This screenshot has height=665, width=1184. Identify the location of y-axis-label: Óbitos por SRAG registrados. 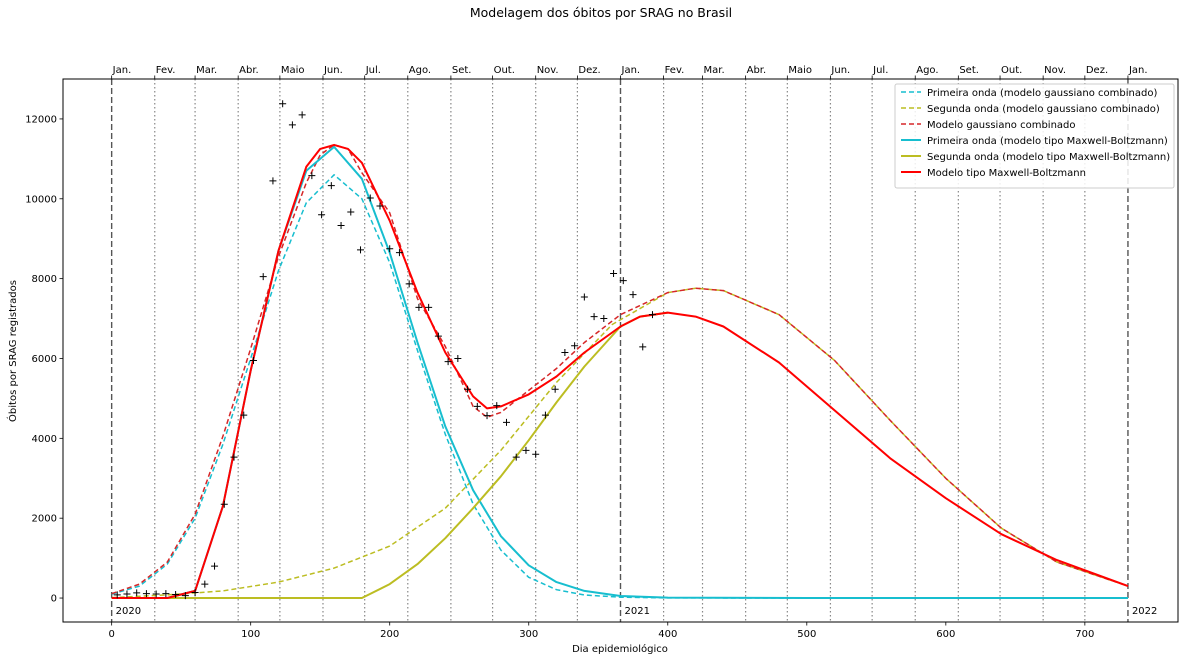
(12, 351).